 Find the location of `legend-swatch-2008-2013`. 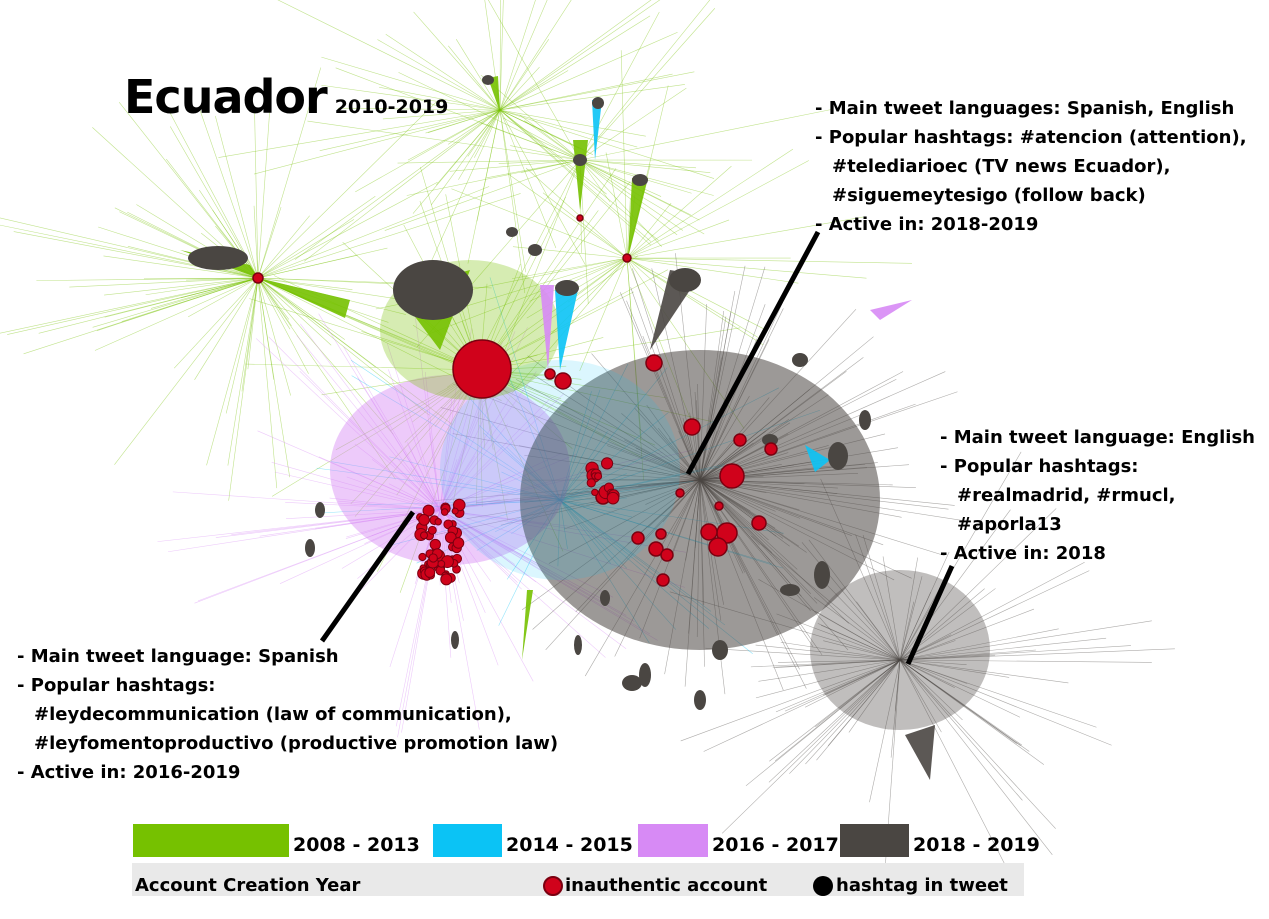

legend-swatch-2008-2013 is located at coordinates (211, 840).